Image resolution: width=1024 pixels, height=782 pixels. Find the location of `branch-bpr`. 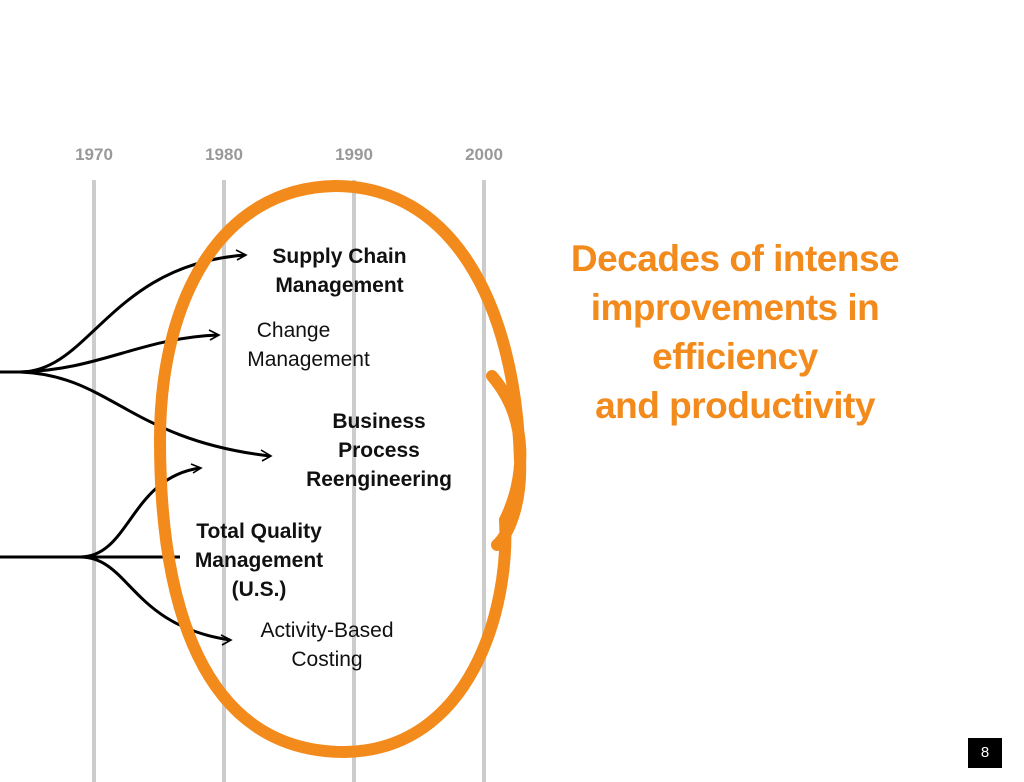

branch-bpr is located at coordinates (135, 414).